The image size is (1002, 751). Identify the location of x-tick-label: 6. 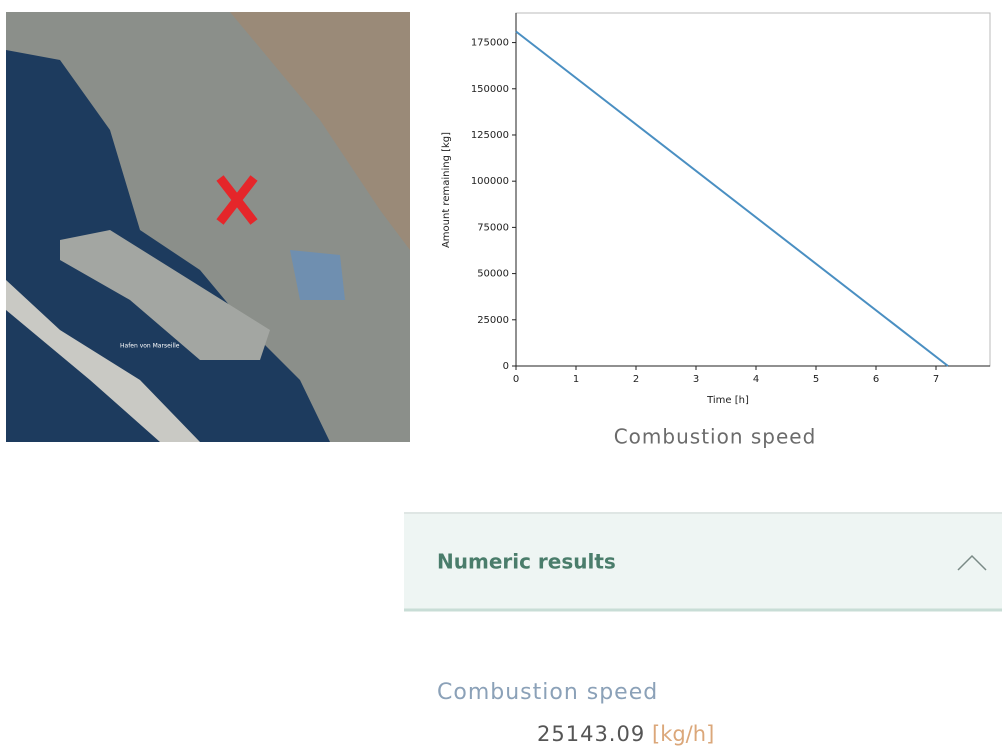
(876, 379).